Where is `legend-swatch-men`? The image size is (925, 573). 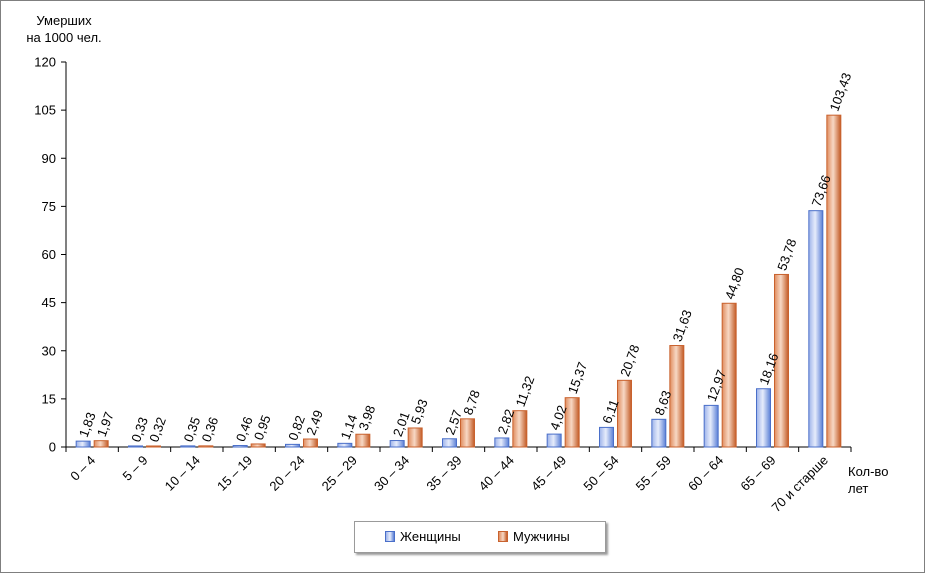
legend-swatch-men is located at coordinates (503, 536).